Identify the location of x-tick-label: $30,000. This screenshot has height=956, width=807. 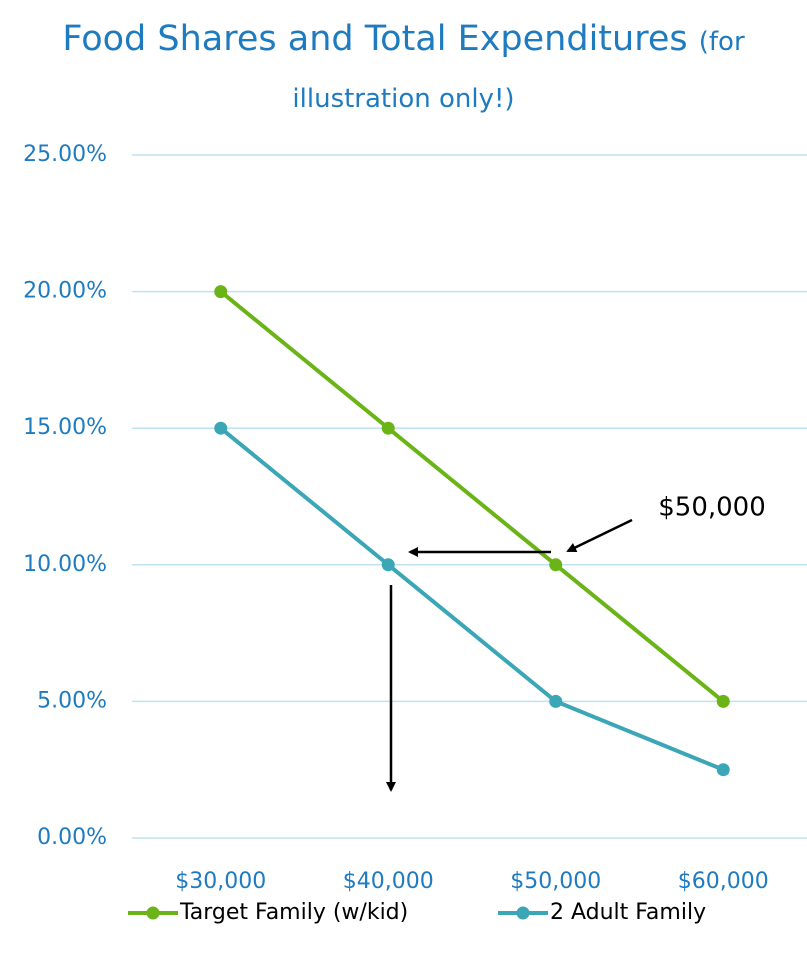
(220, 881).